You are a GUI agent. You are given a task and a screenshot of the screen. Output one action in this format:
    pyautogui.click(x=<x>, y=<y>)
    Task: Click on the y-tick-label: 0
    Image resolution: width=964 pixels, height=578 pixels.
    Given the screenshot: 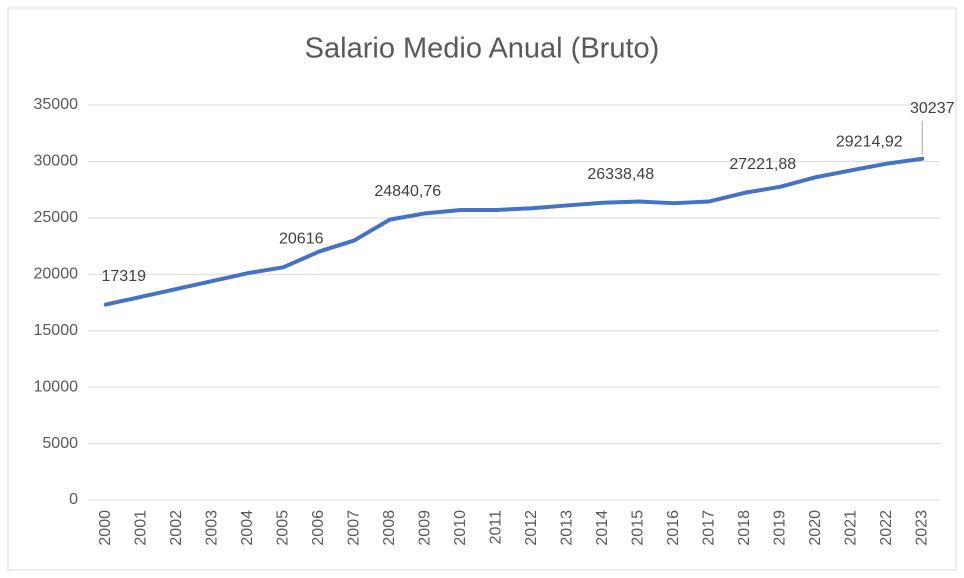 What is the action you would take?
    pyautogui.click(x=73, y=499)
    